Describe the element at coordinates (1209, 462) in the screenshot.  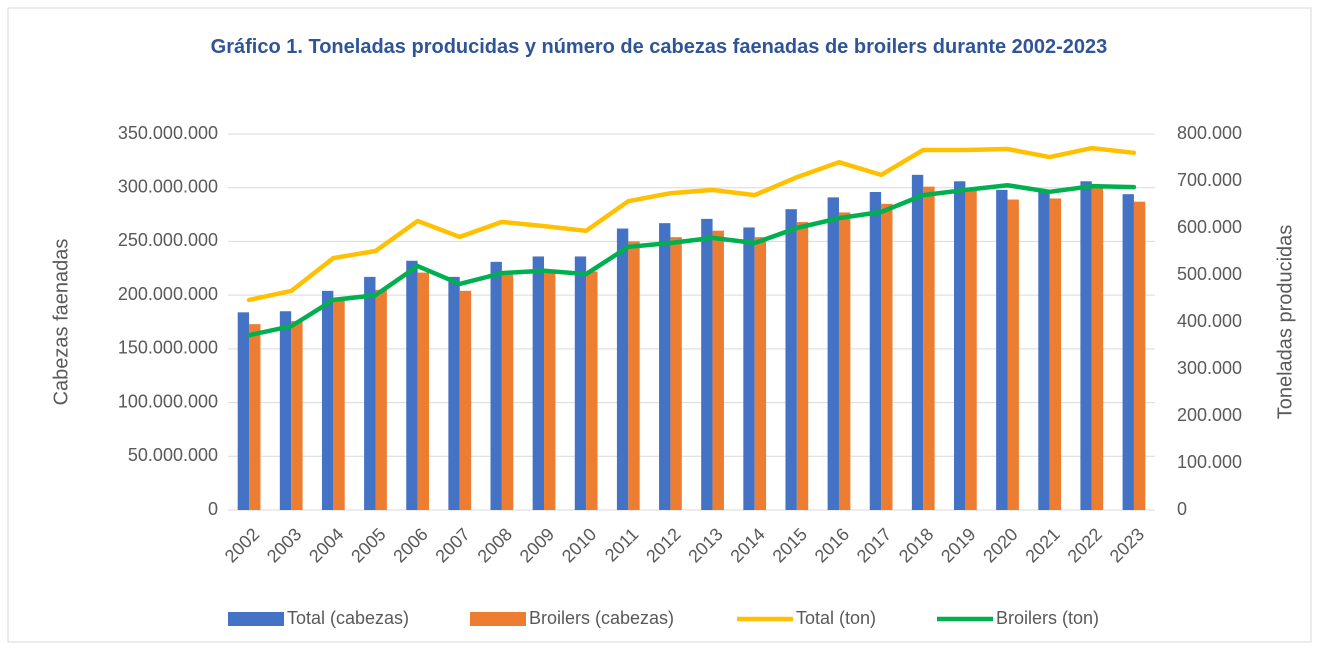
I see `y2-tick-label: 100.000` at that location.